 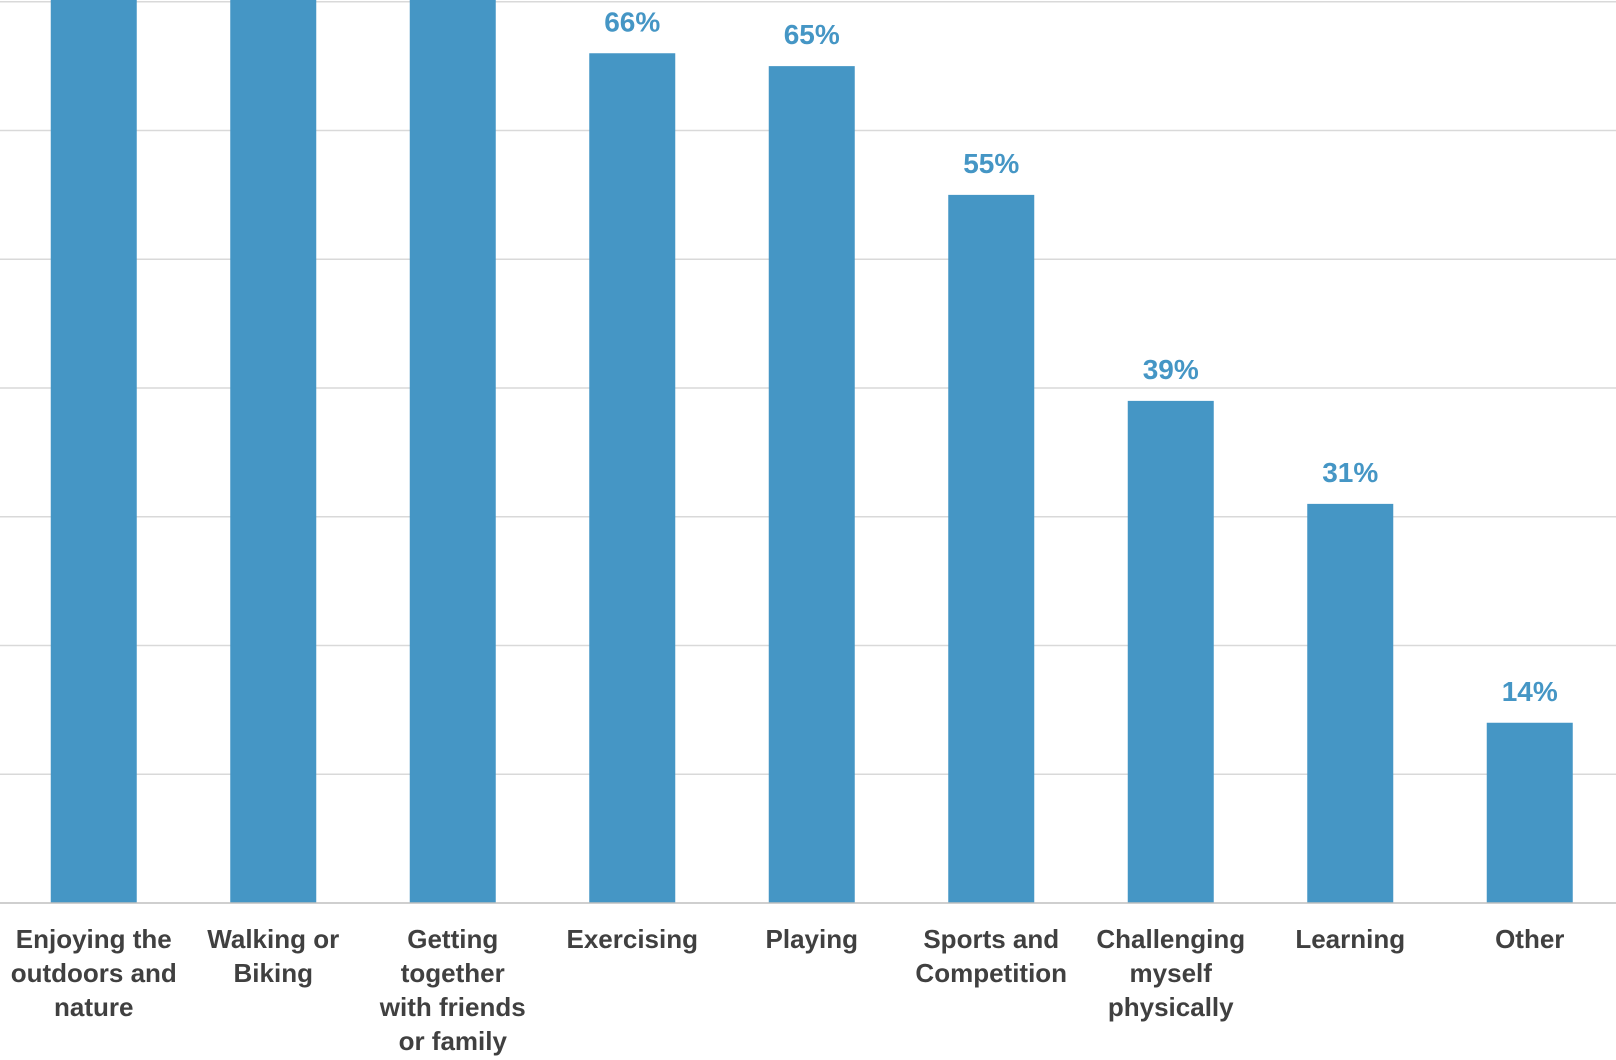 I want to click on x-tick-label: Learning, so click(x=1350, y=939).